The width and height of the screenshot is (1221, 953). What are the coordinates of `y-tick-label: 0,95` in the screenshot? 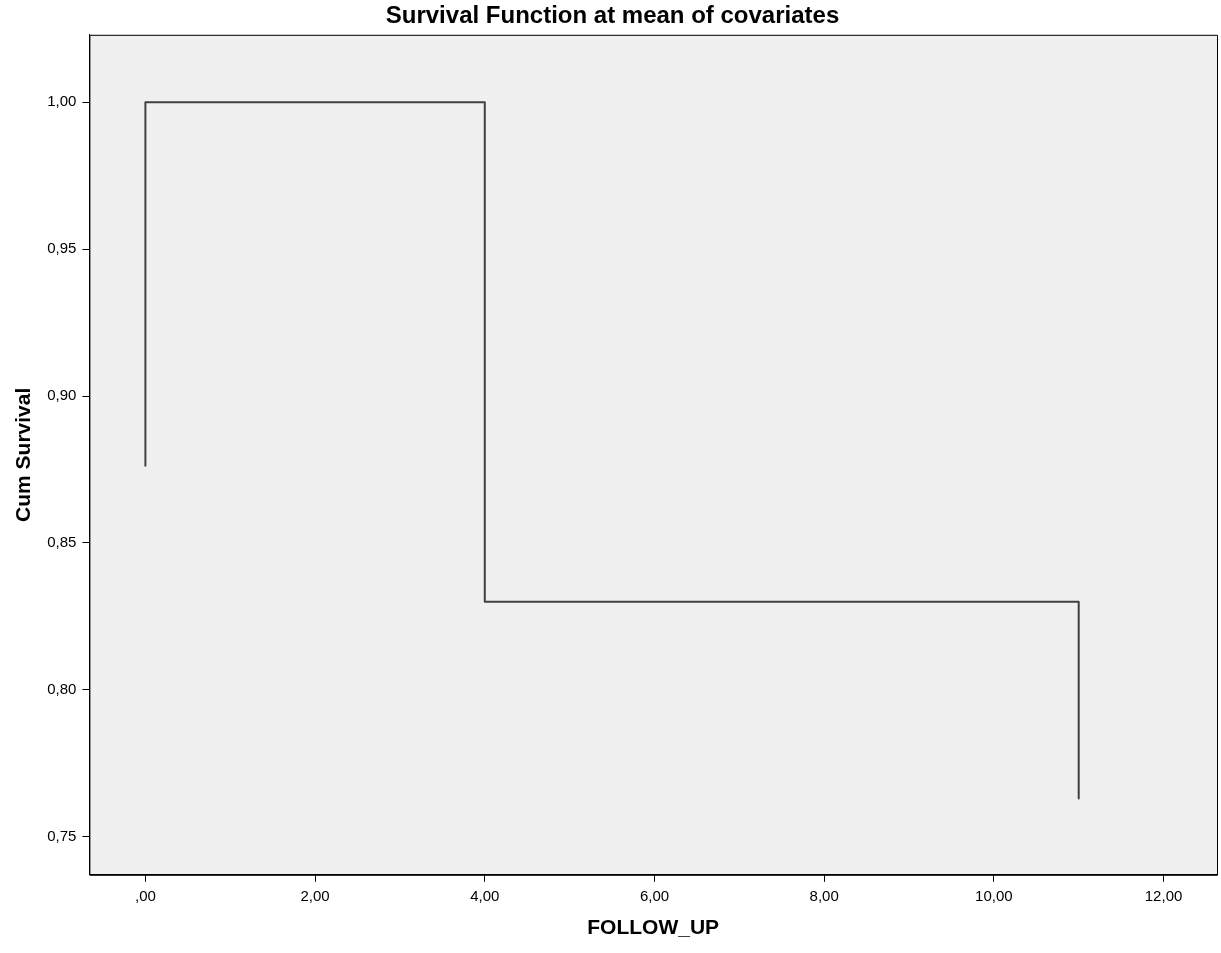 It's located at (62, 248).